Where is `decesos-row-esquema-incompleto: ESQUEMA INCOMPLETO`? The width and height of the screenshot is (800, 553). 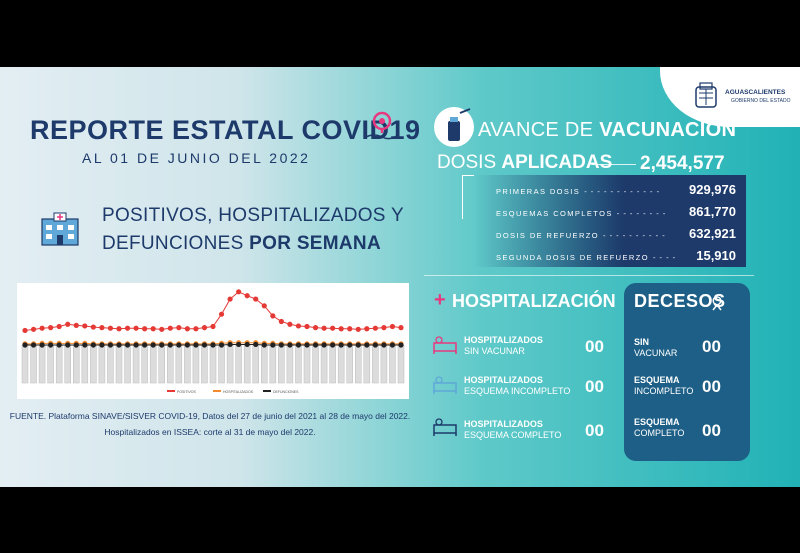 decesos-row-esquema-incompleto: ESQUEMA INCOMPLETO is located at coordinates (663, 386).